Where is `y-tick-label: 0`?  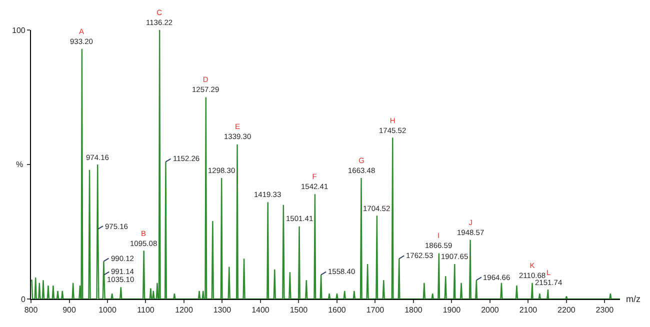 y-tick-label: 0 is located at coordinates (23, 299).